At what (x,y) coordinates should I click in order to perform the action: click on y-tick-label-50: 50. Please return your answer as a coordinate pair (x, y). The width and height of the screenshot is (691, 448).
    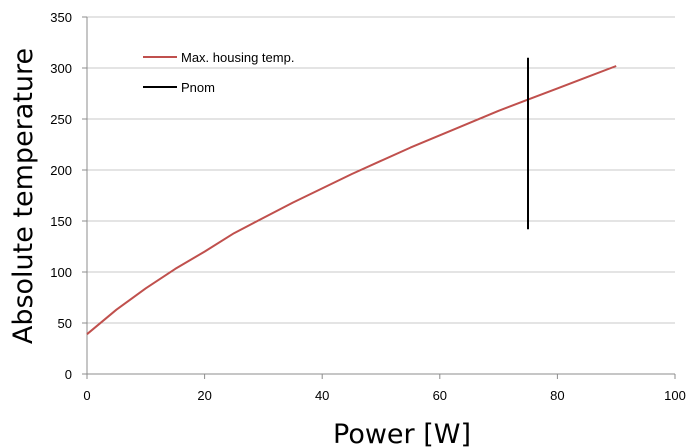
    Looking at the image, I should click on (65, 323).